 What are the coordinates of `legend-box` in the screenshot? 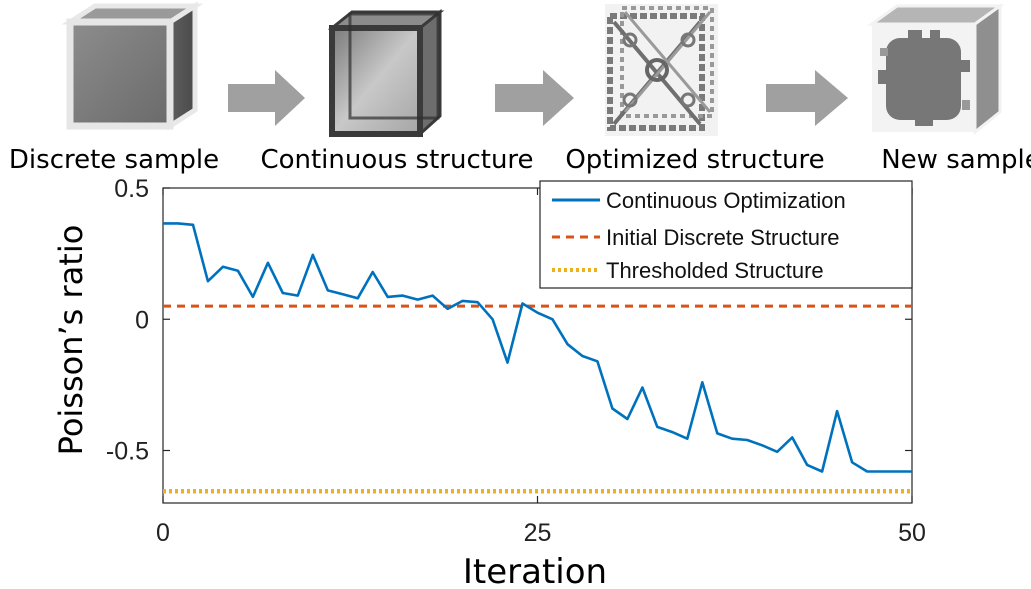 It's located at (726, 234).